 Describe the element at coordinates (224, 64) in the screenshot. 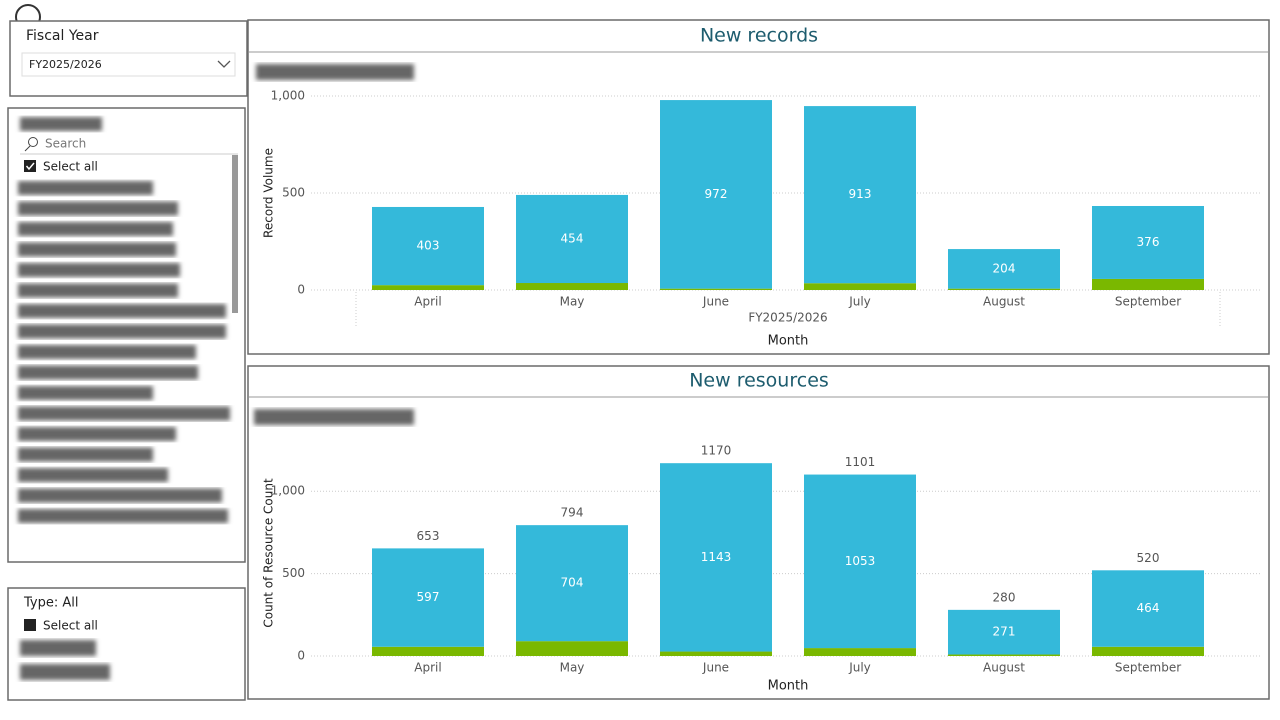

I see `chevron` at that location.